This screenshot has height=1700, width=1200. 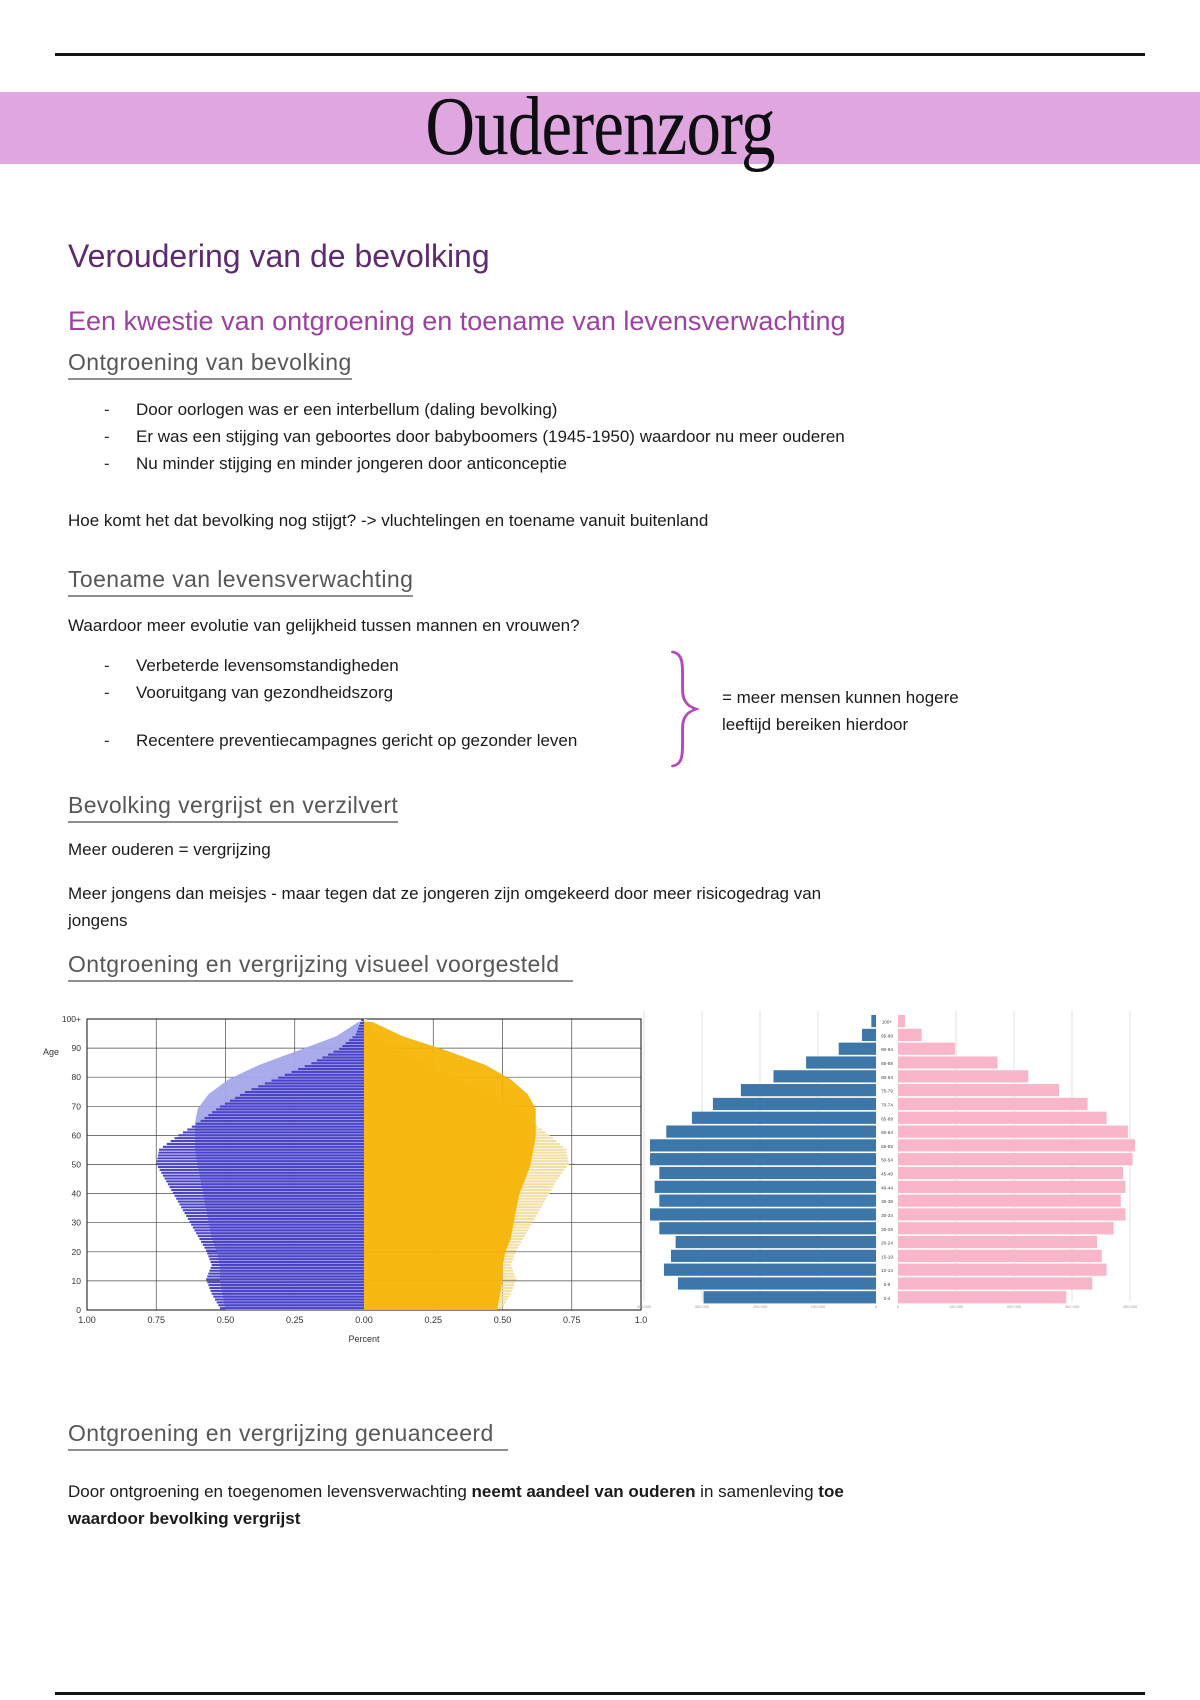 What do you see at coordinates (641, 1320) in the screenshot?
I see `svg-text: 1.0` at bounding box center [641, 1320].